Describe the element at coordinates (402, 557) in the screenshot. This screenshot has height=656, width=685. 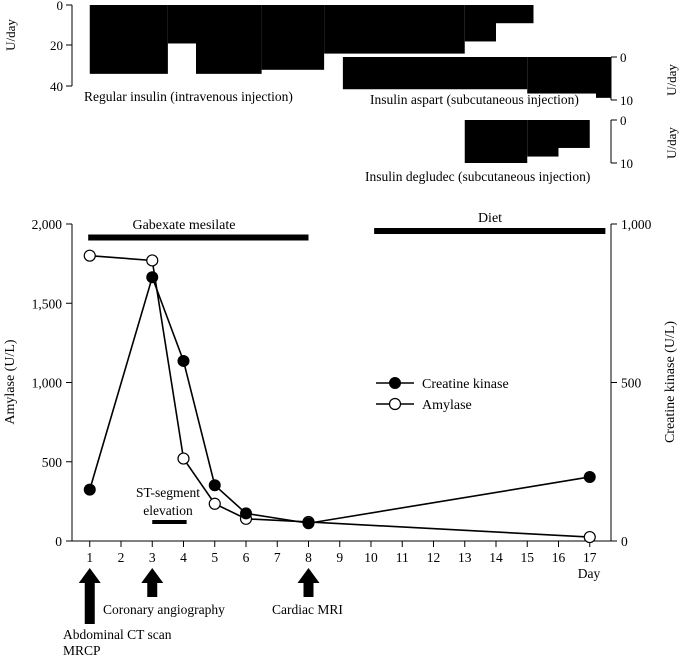
I see `x-tick-label: 11` at that location.